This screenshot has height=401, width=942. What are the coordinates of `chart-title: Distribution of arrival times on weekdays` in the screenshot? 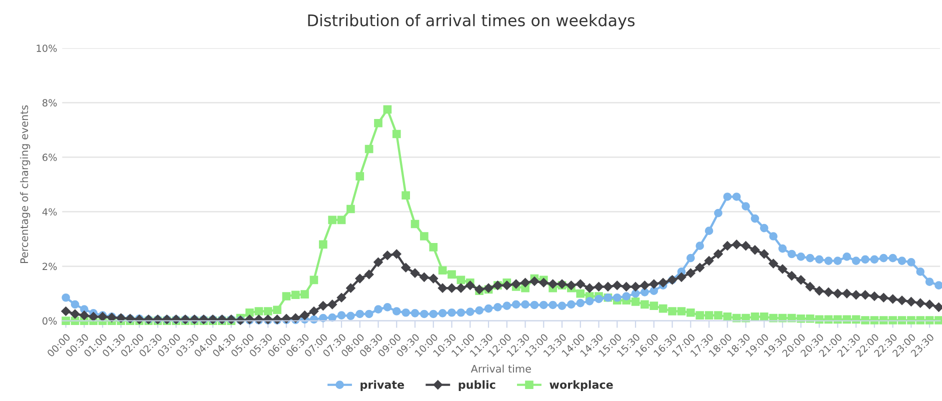 It's located at (471, 22).